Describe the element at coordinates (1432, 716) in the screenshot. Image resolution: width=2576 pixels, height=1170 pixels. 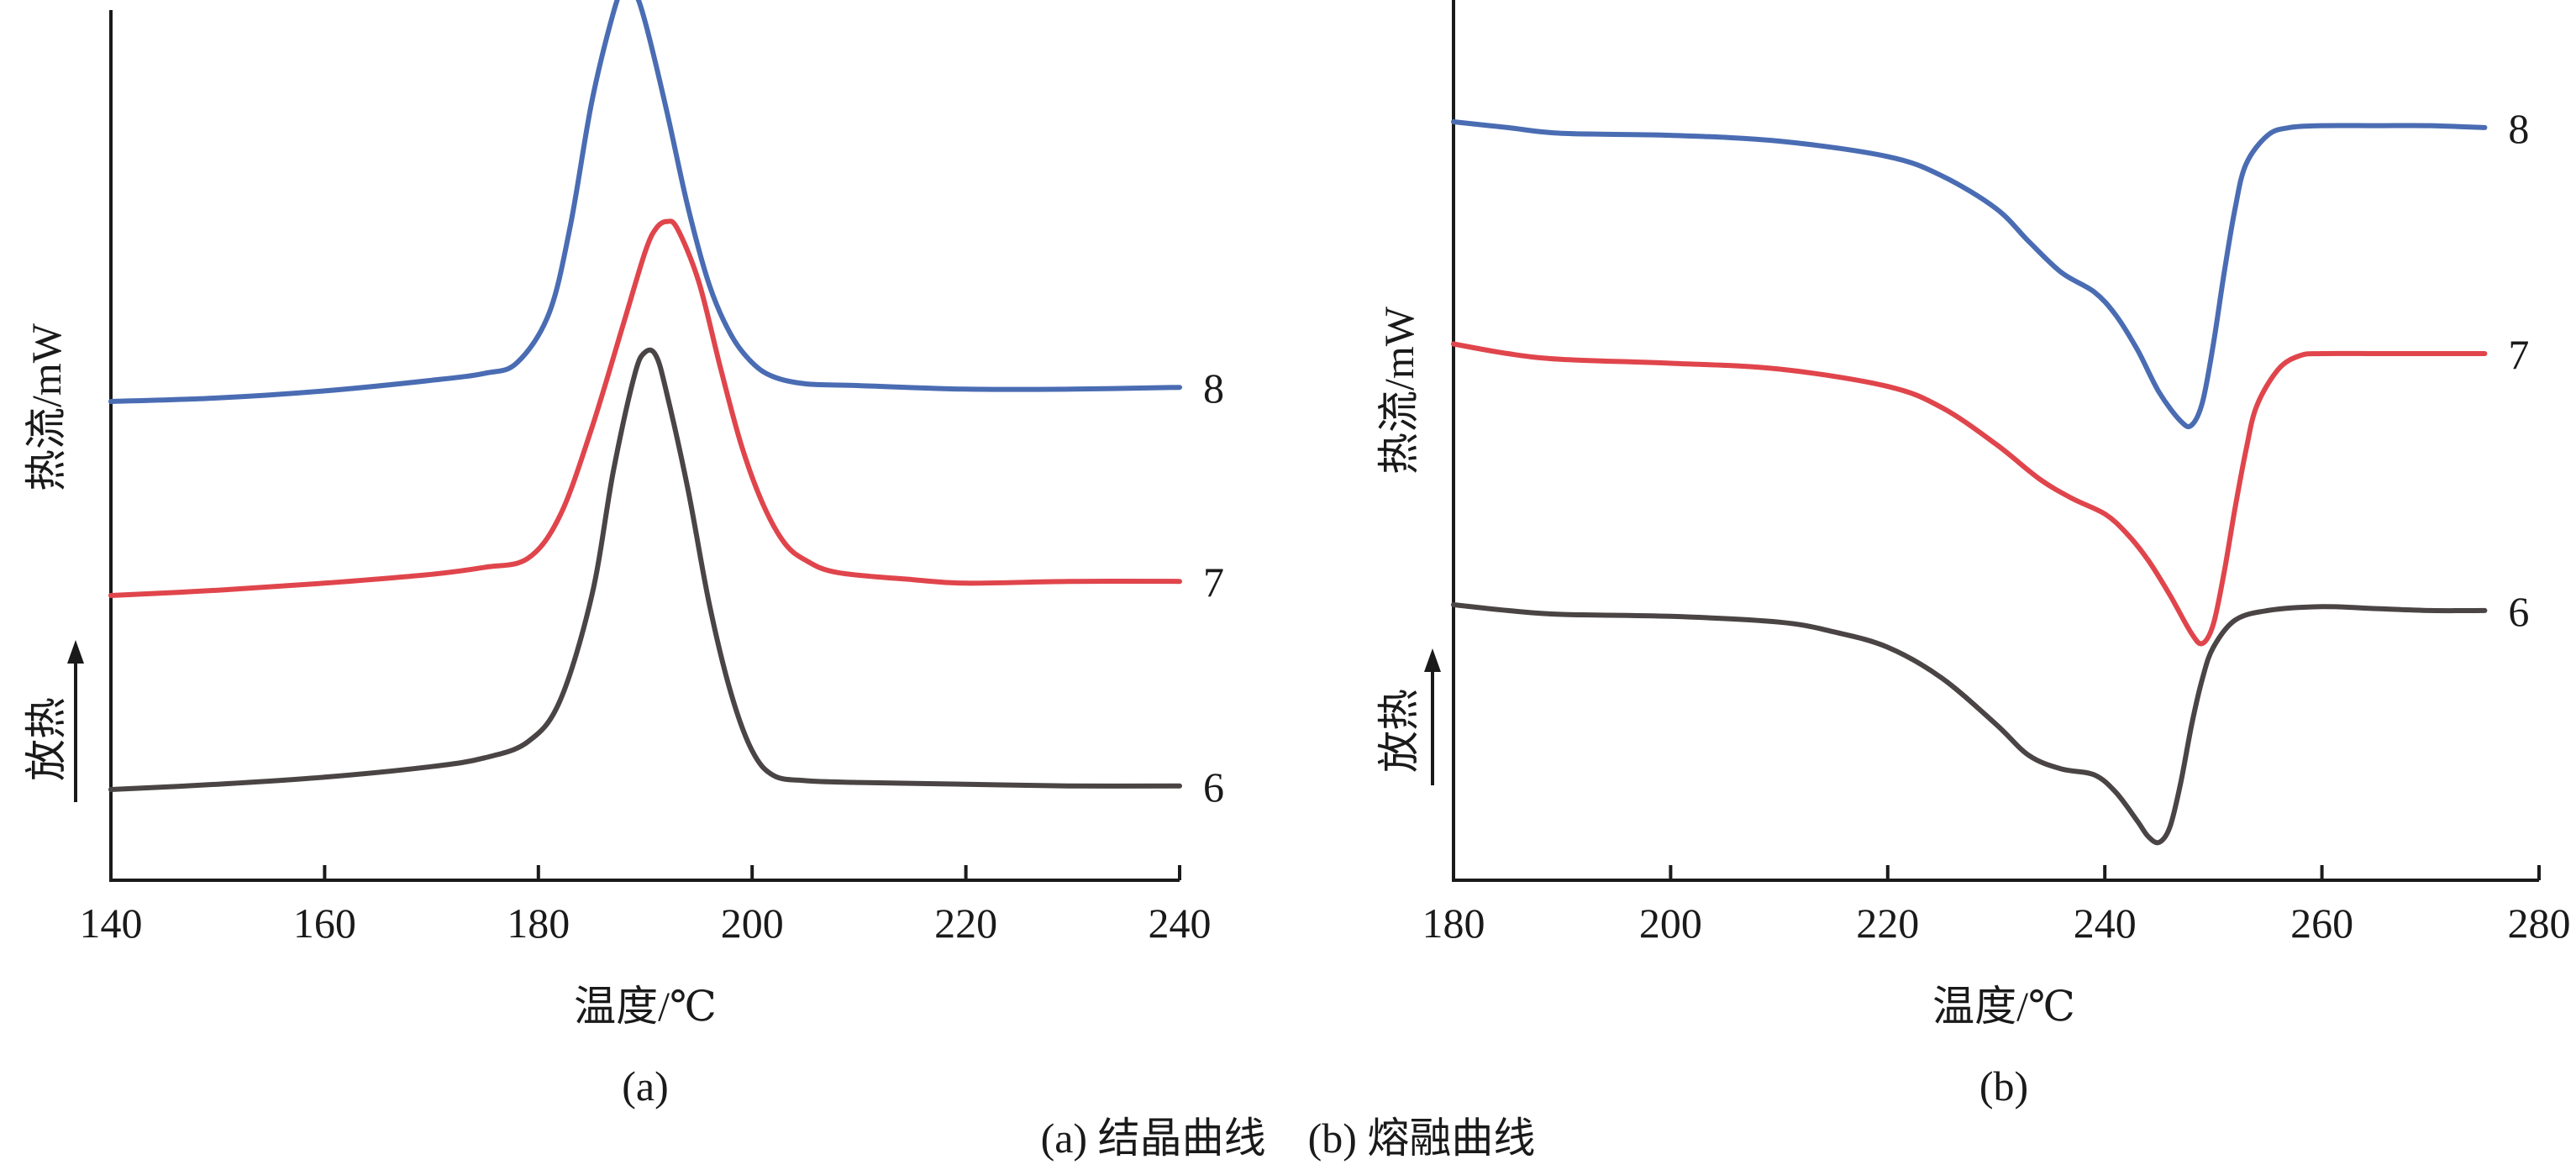
I see `panel-b-exotherm-arrow` at that location.